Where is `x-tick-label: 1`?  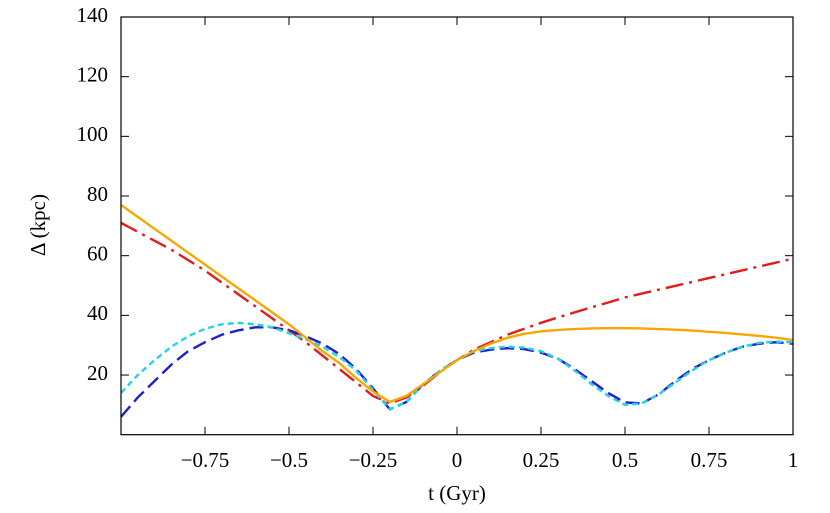 x-tick-label: 1 is located at coordinates (793, 460).